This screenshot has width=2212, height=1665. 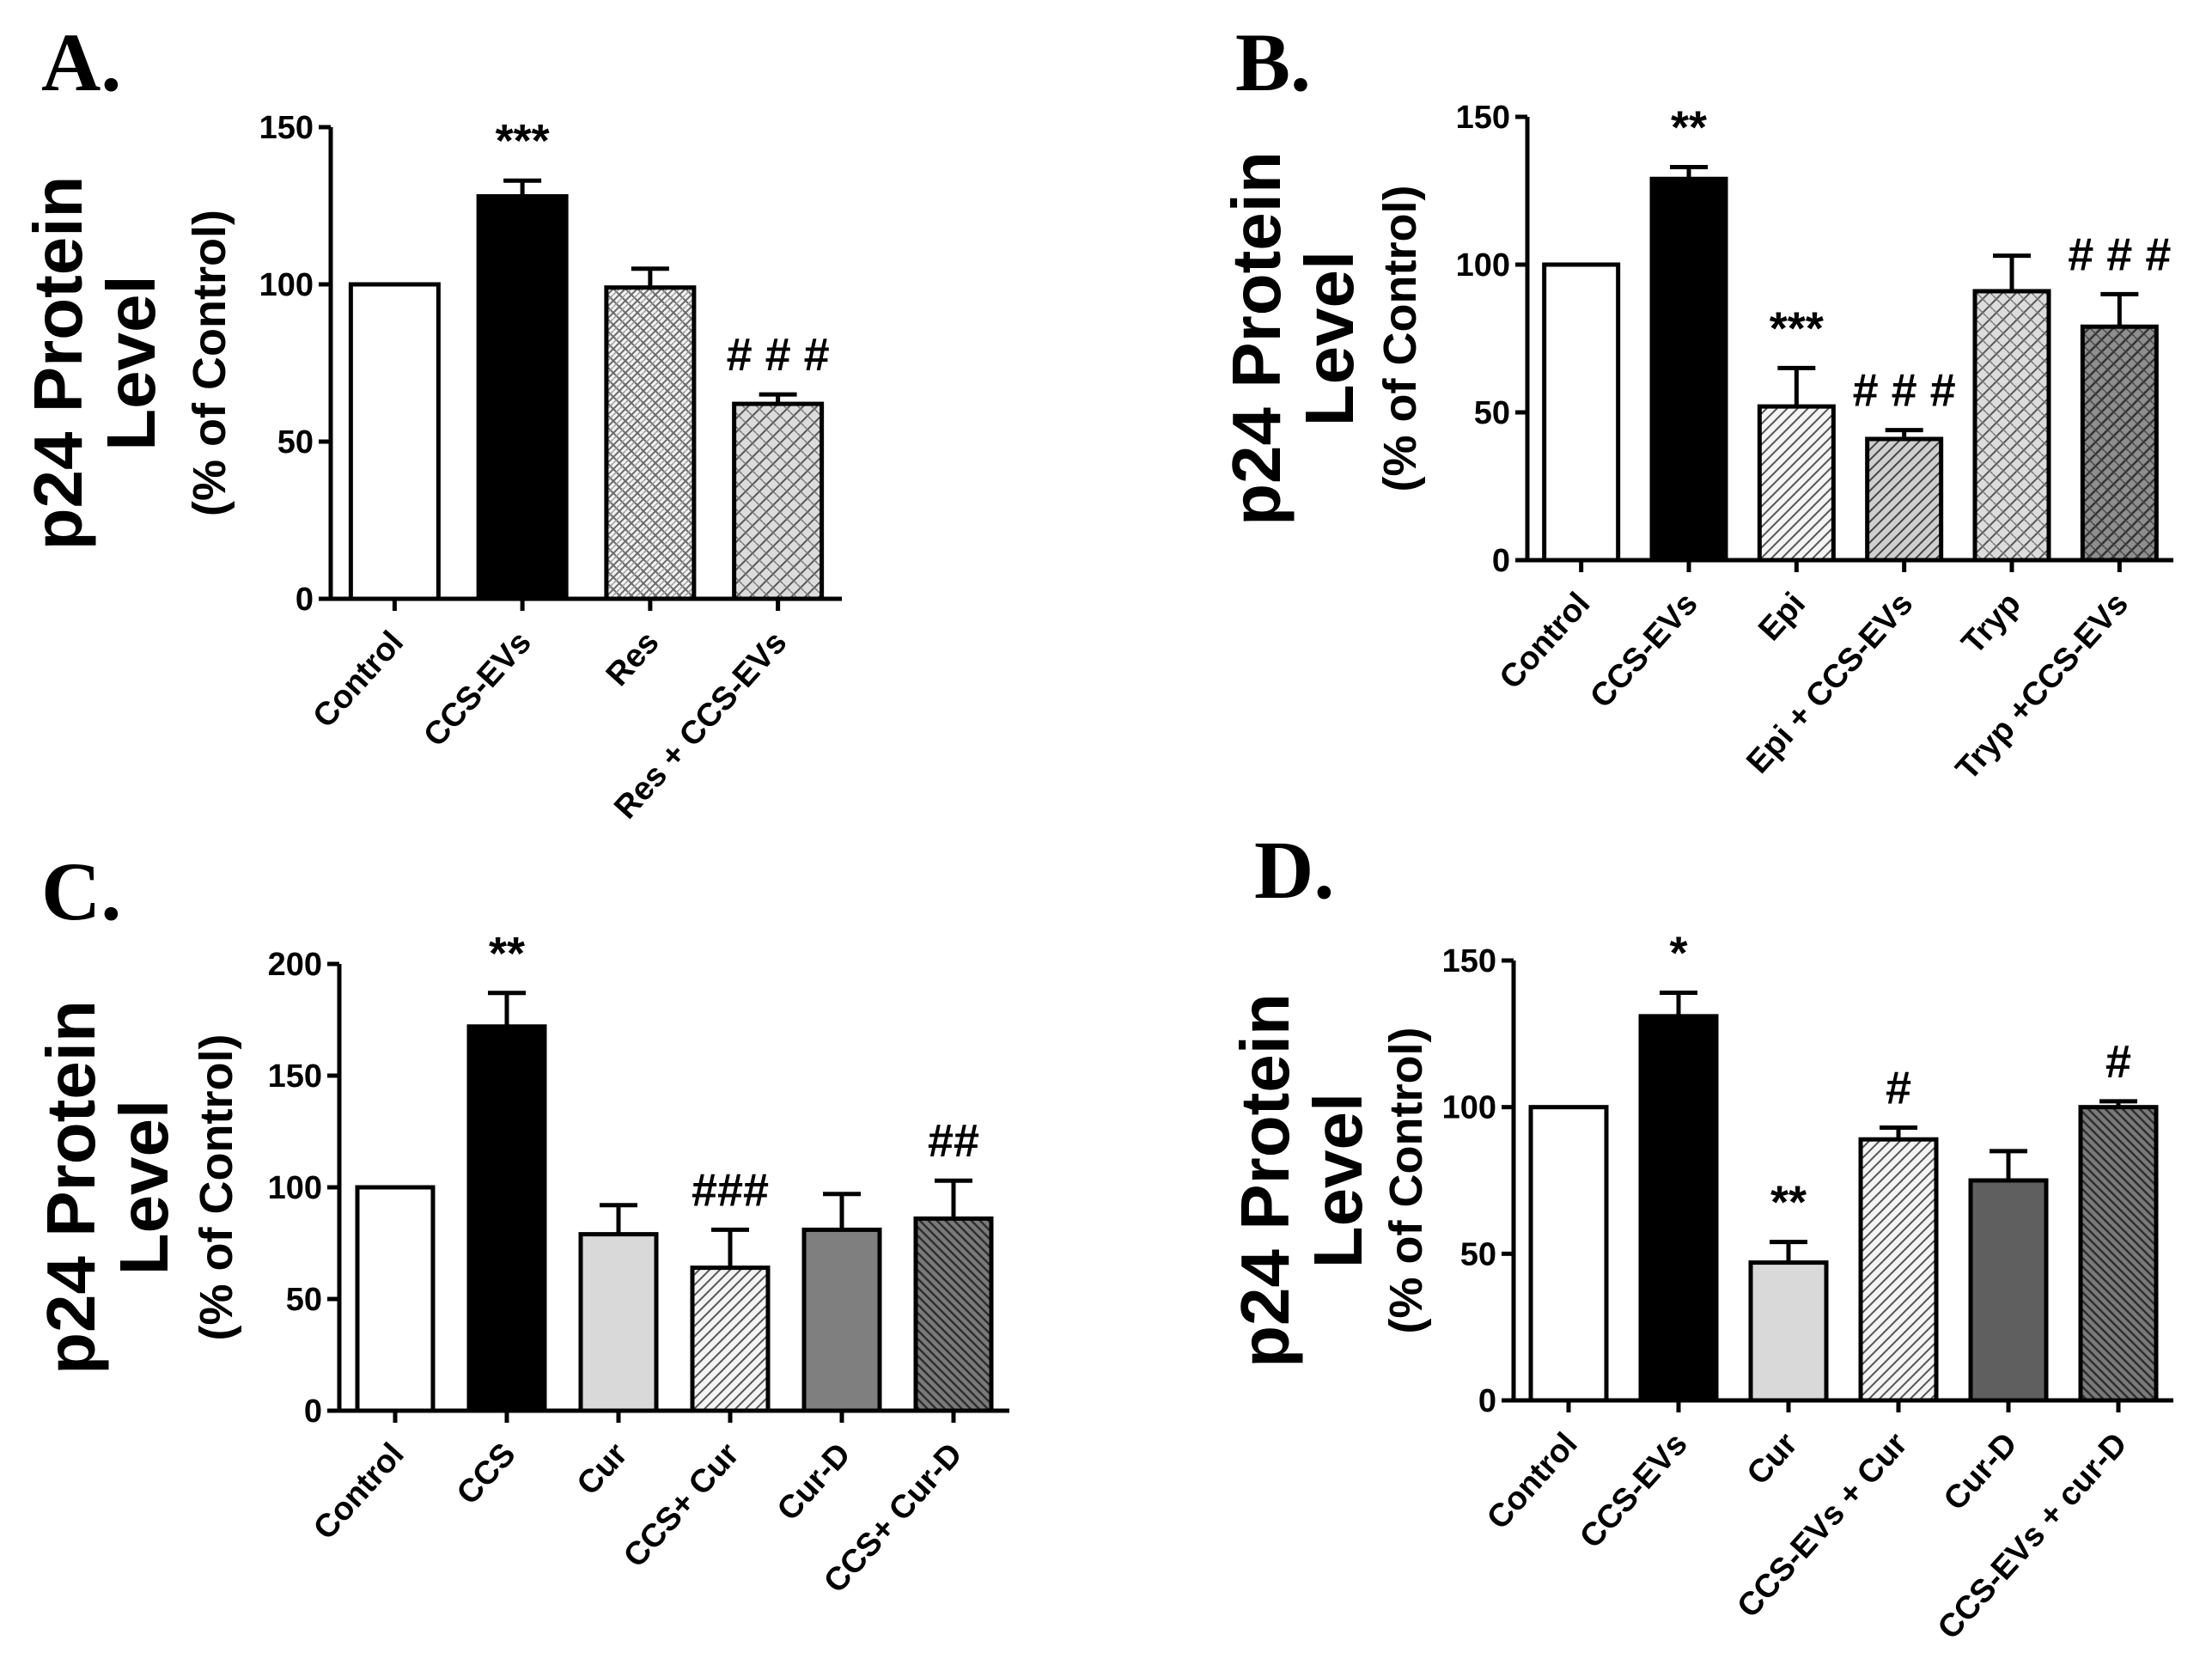 I want to click on y-tick-label: 200, so click(x=295, y=965).